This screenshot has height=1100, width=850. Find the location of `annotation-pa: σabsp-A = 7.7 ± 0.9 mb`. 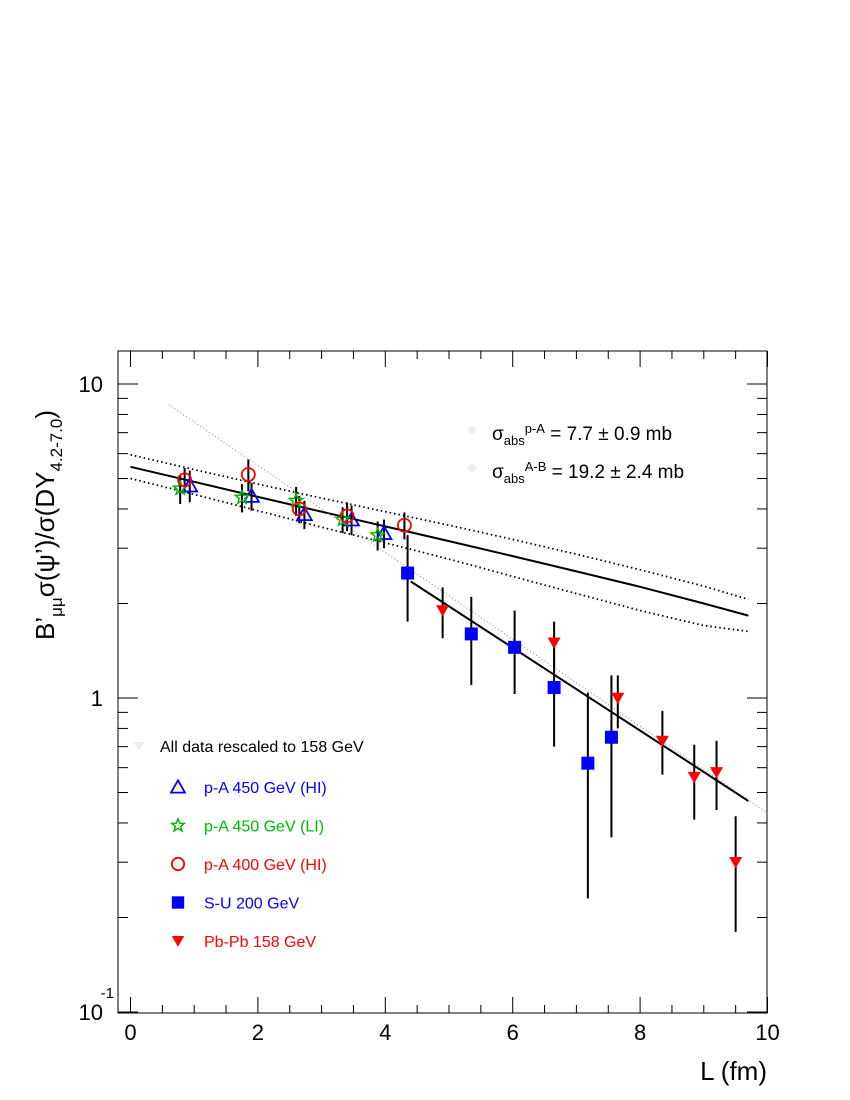

annotation-pa: σabsp-A = 7.7 ± 0.9 mb is located at coordinates (570, 434).